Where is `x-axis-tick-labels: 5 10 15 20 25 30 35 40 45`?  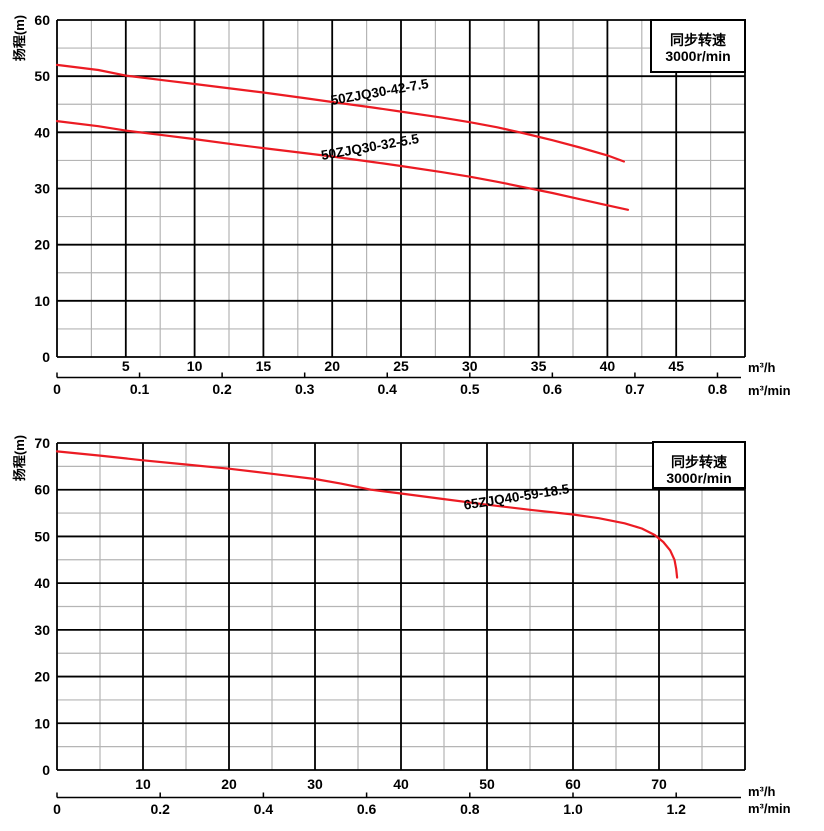 x-axis-tick-labels: 5 10 15 20 25 30 35 40 45 is located at coordinates (403, 366).